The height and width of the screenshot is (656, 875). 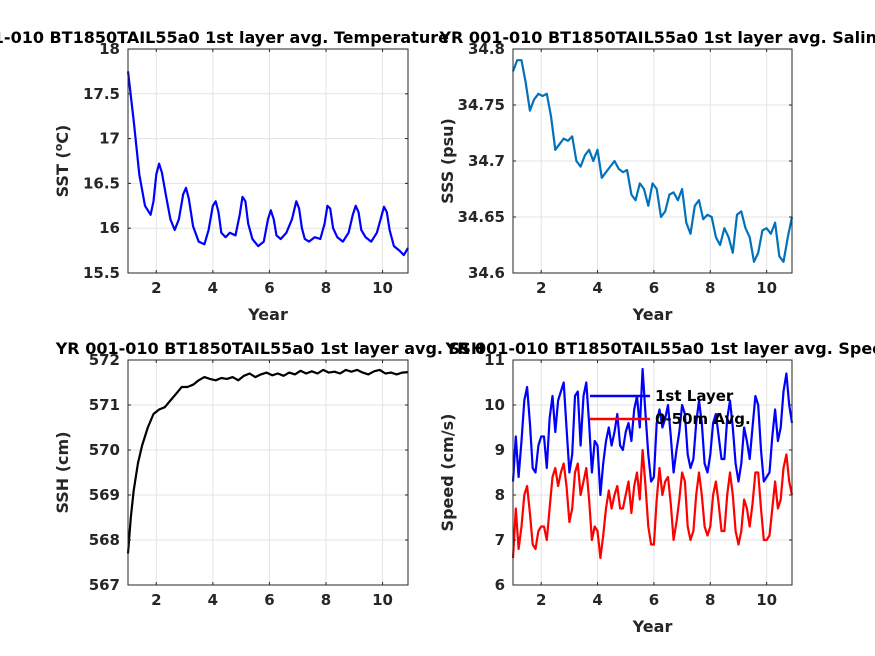 I want to click on y-tick-label: 7, so click(x=500, y=540).